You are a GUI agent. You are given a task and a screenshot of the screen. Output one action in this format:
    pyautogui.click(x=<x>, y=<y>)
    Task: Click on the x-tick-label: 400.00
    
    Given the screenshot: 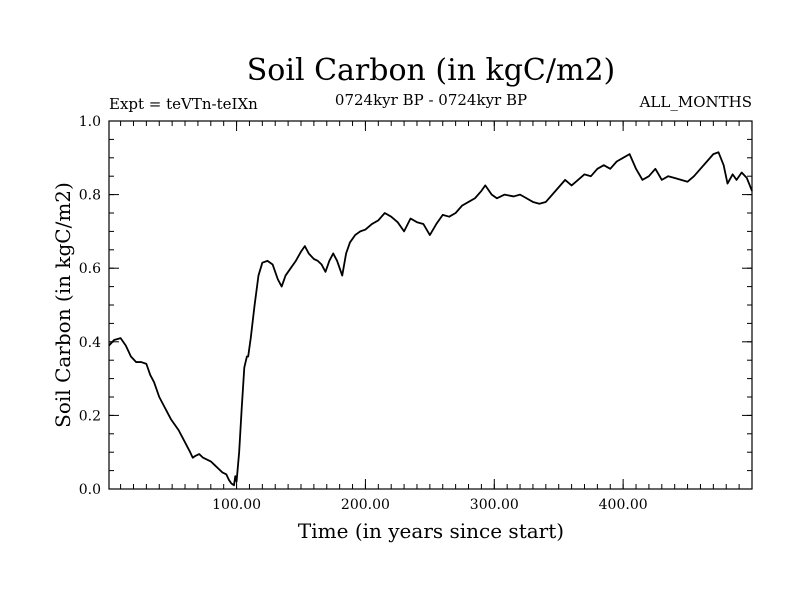 What is the action you would take?
    pyautogui.click(x=623, y=505)
    